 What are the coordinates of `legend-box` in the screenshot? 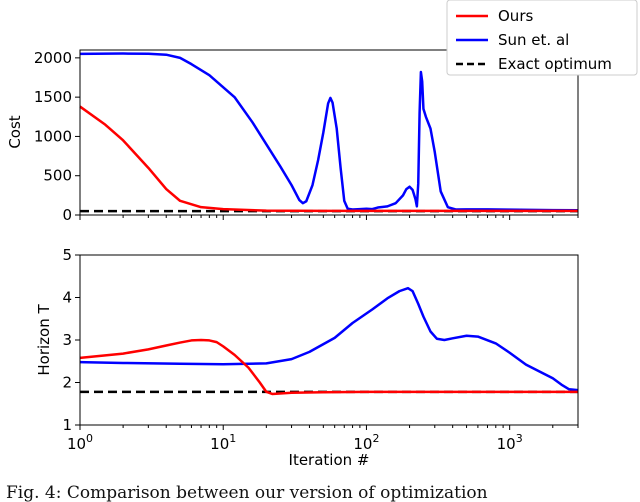 It's located at (542, 38).